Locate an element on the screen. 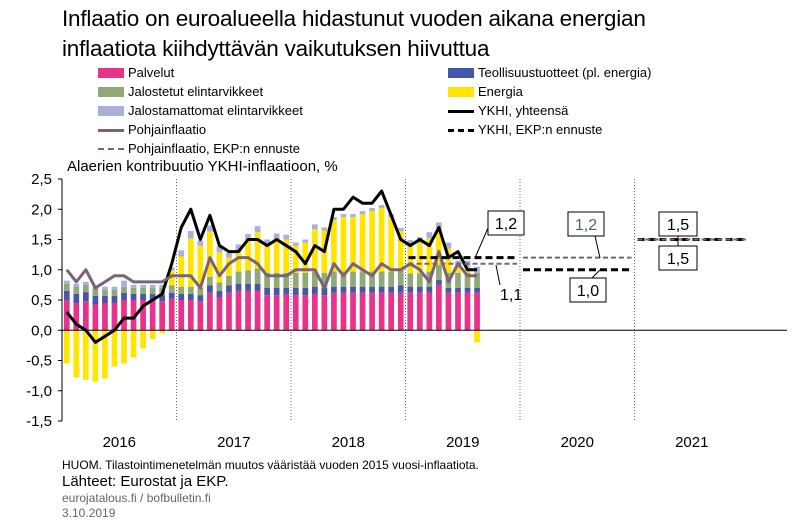 This screenshot has width=801, height=523. footer-sources: Lähteet: Eurostat ja EKP. is located at coordinates (145, 481).